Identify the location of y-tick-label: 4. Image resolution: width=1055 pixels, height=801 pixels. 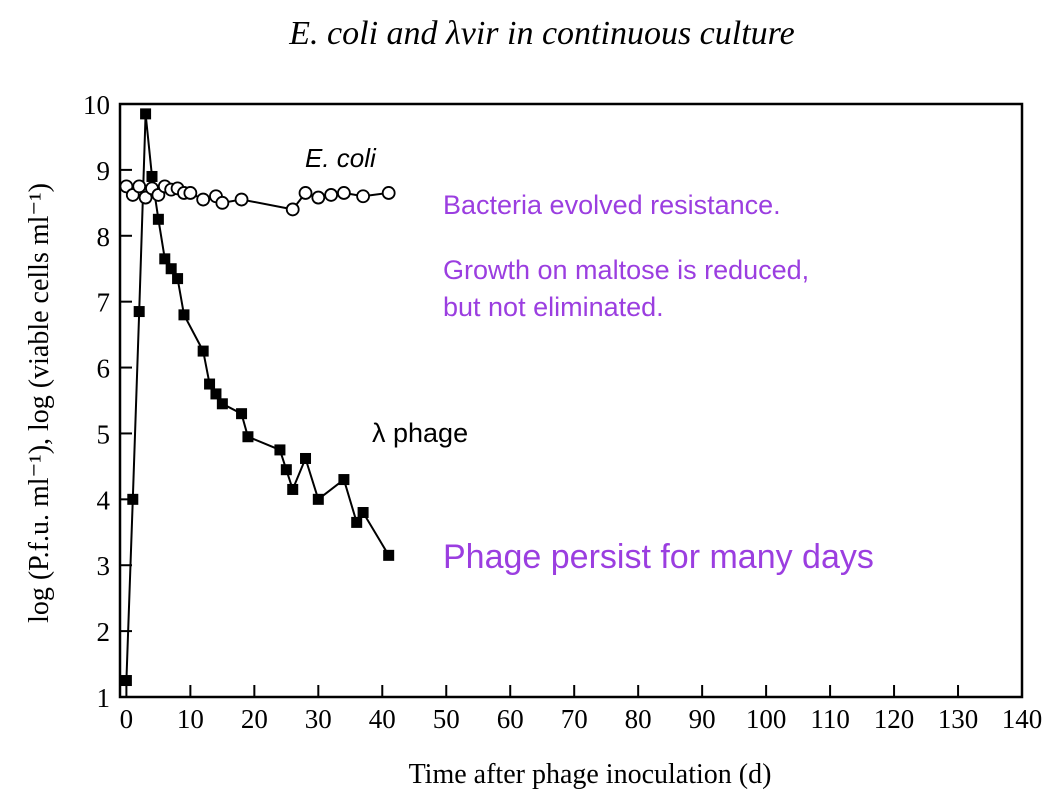
(104, 500).